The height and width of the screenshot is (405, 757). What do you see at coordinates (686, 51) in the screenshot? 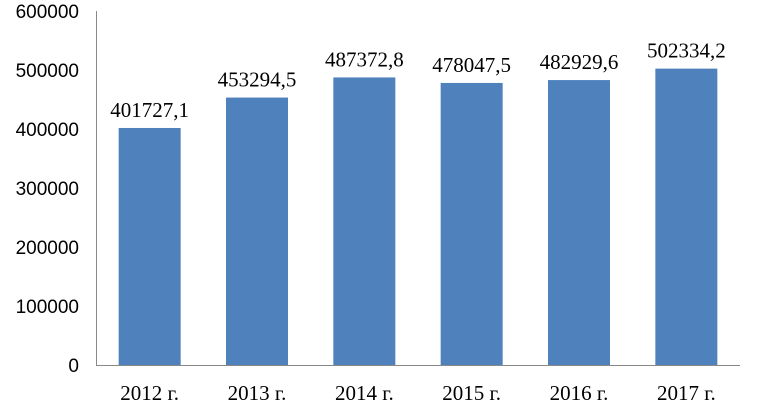
I see `bar-data-label: 502334,2` at bounding box center [686, 51].